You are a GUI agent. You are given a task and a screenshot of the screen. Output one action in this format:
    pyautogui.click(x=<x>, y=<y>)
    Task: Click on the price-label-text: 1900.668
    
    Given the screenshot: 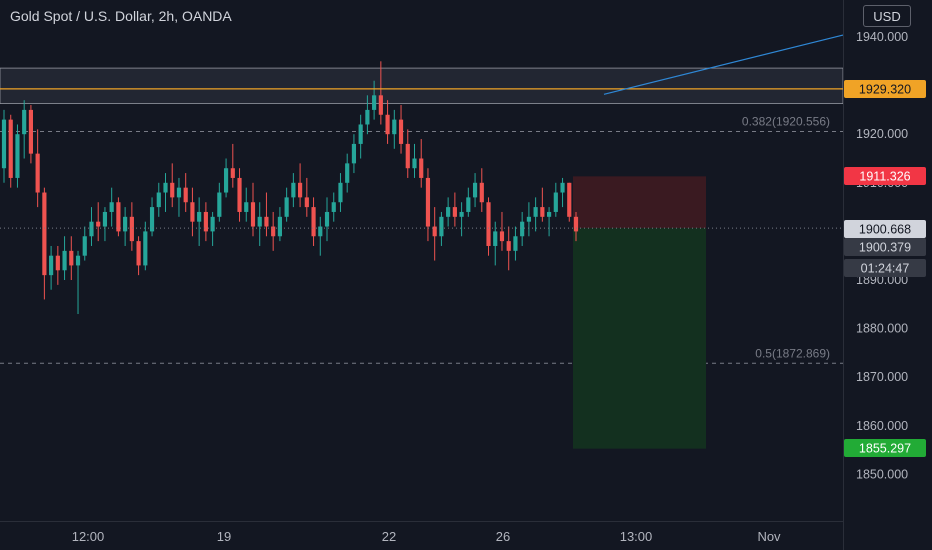 What is the action you would take?
    pyautogui.click(x=885, y=230)
    